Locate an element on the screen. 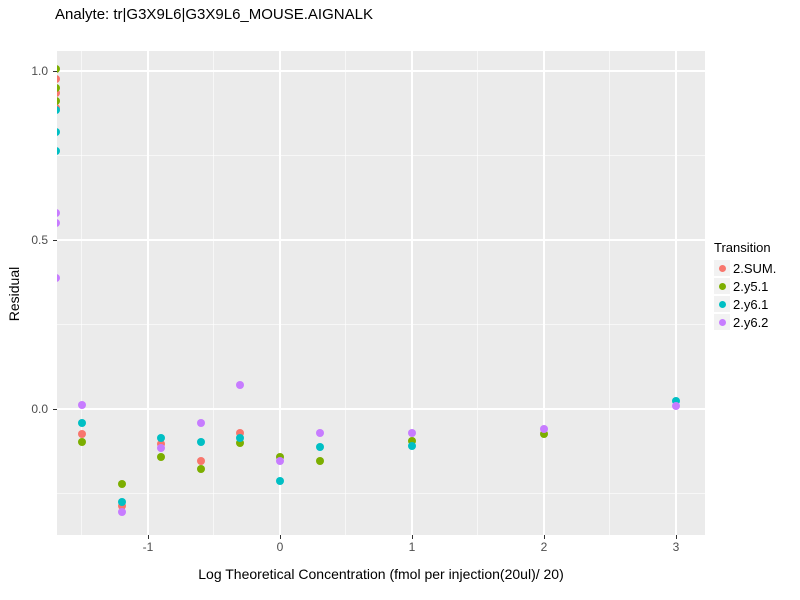 This screenshot has height=600, width=800. y-tick-label: 0.0 is located at coordinates (39, 408).